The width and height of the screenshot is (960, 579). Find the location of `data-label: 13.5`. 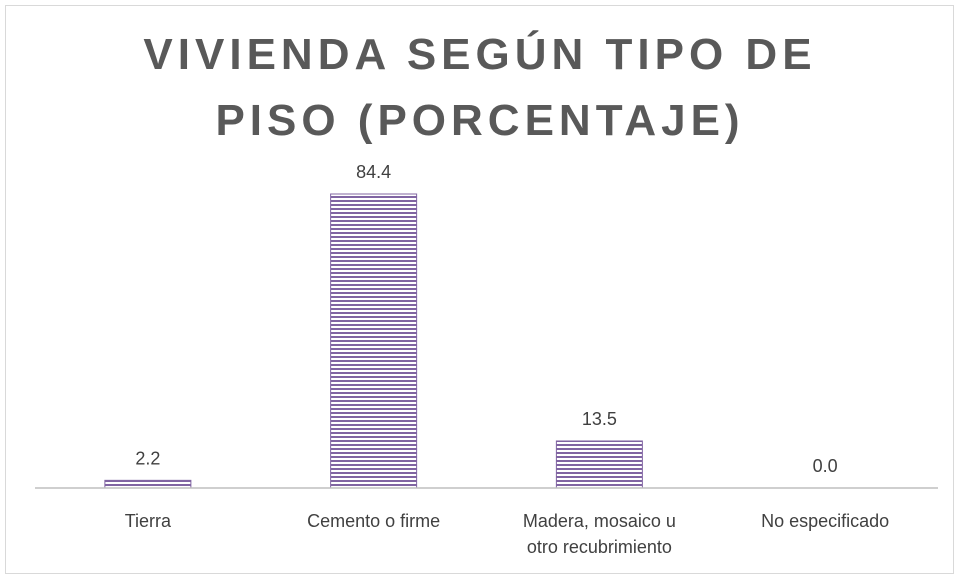

data-label: 13.5 is located at coordinates (599, 419).